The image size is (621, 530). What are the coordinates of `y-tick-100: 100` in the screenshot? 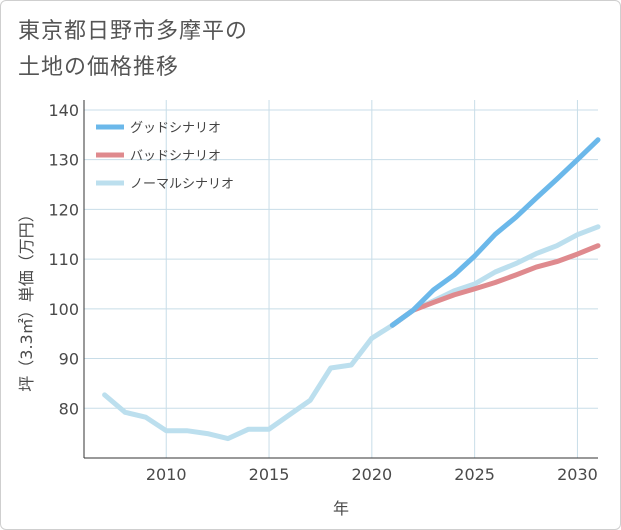 It's located at (63, 309).